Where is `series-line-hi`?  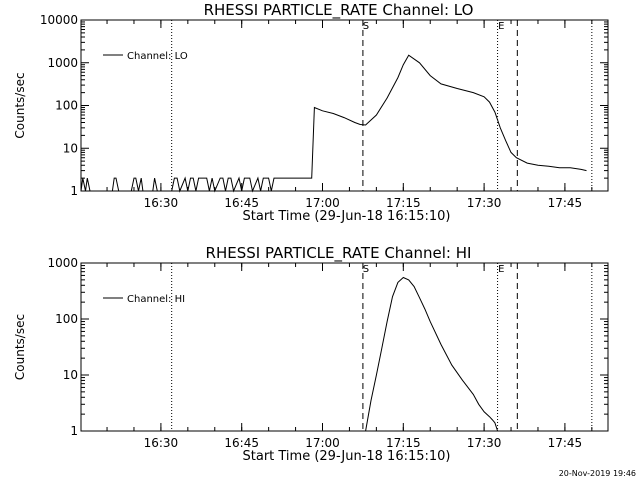
series-line-hi is located at coordinates (432, 354).